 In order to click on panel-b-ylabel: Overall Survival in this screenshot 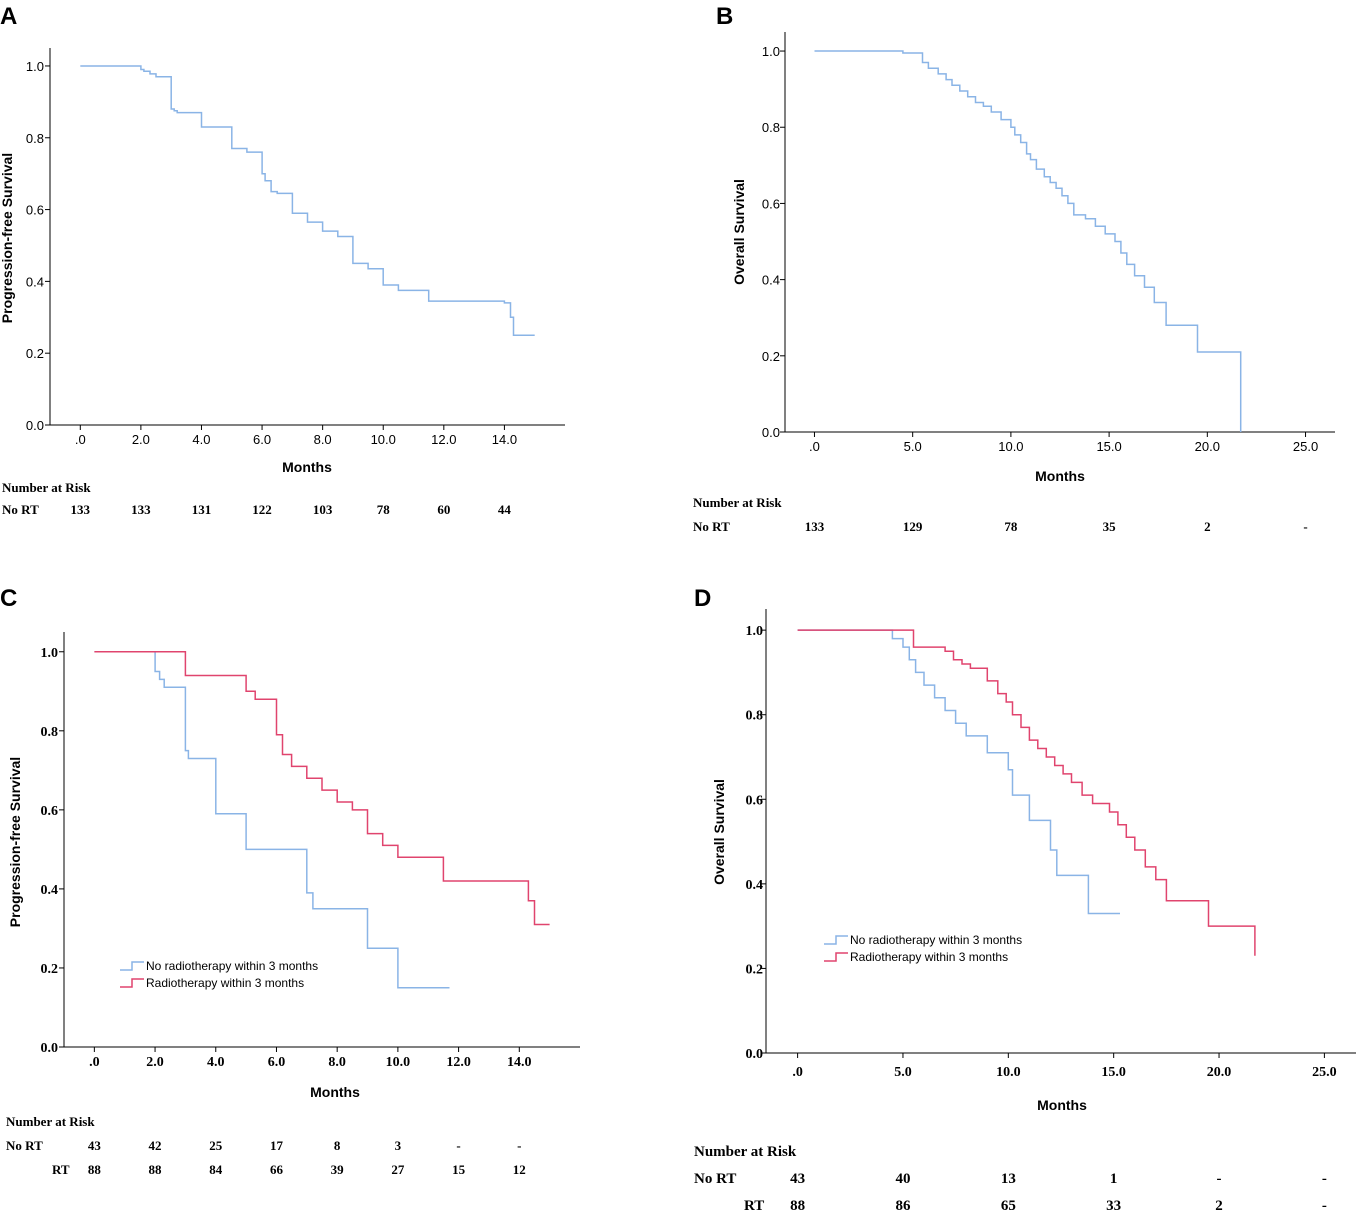, I will do `click(739, 232)`.